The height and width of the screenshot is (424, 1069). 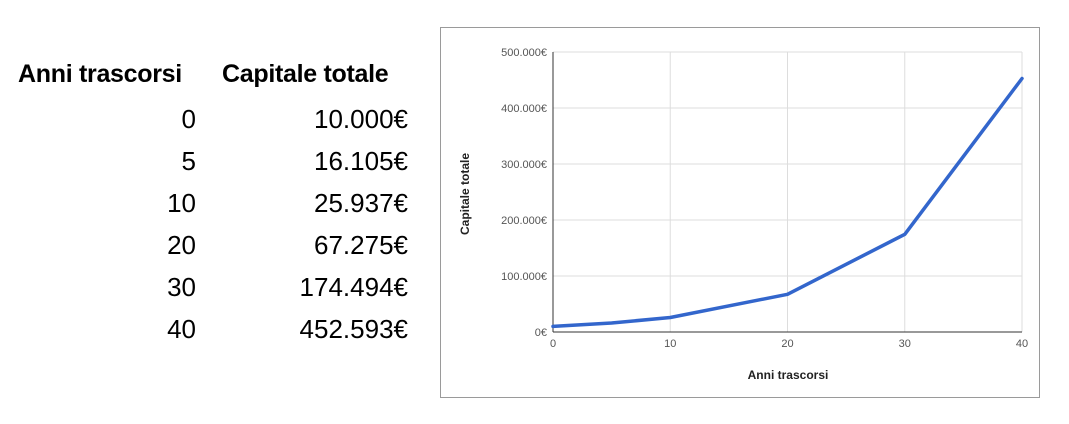 I want to click on cell-capital: 10.000€, so click(x=361, y=119).